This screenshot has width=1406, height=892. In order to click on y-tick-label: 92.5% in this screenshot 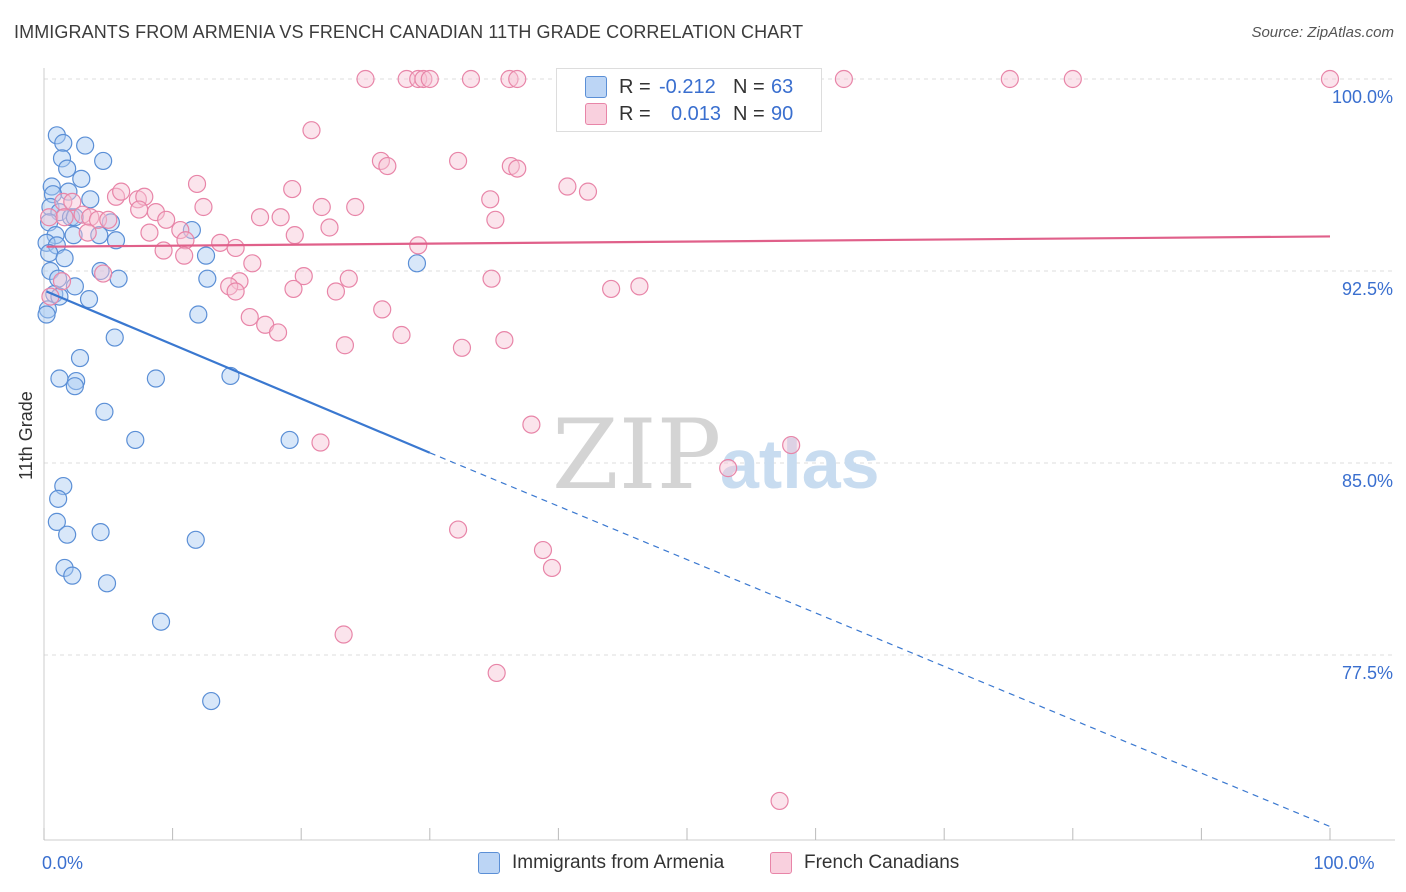, I will do `click(1367, 289)`.